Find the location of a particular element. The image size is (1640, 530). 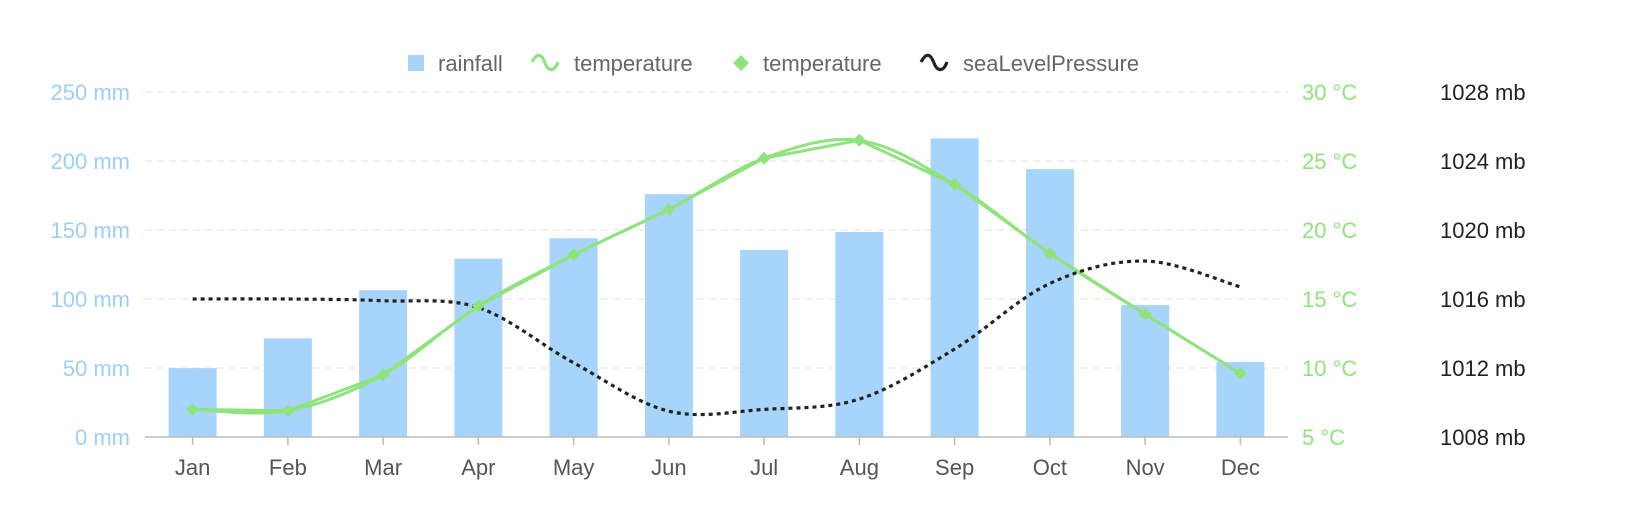

x-axis is located at coordinates (716, 440).